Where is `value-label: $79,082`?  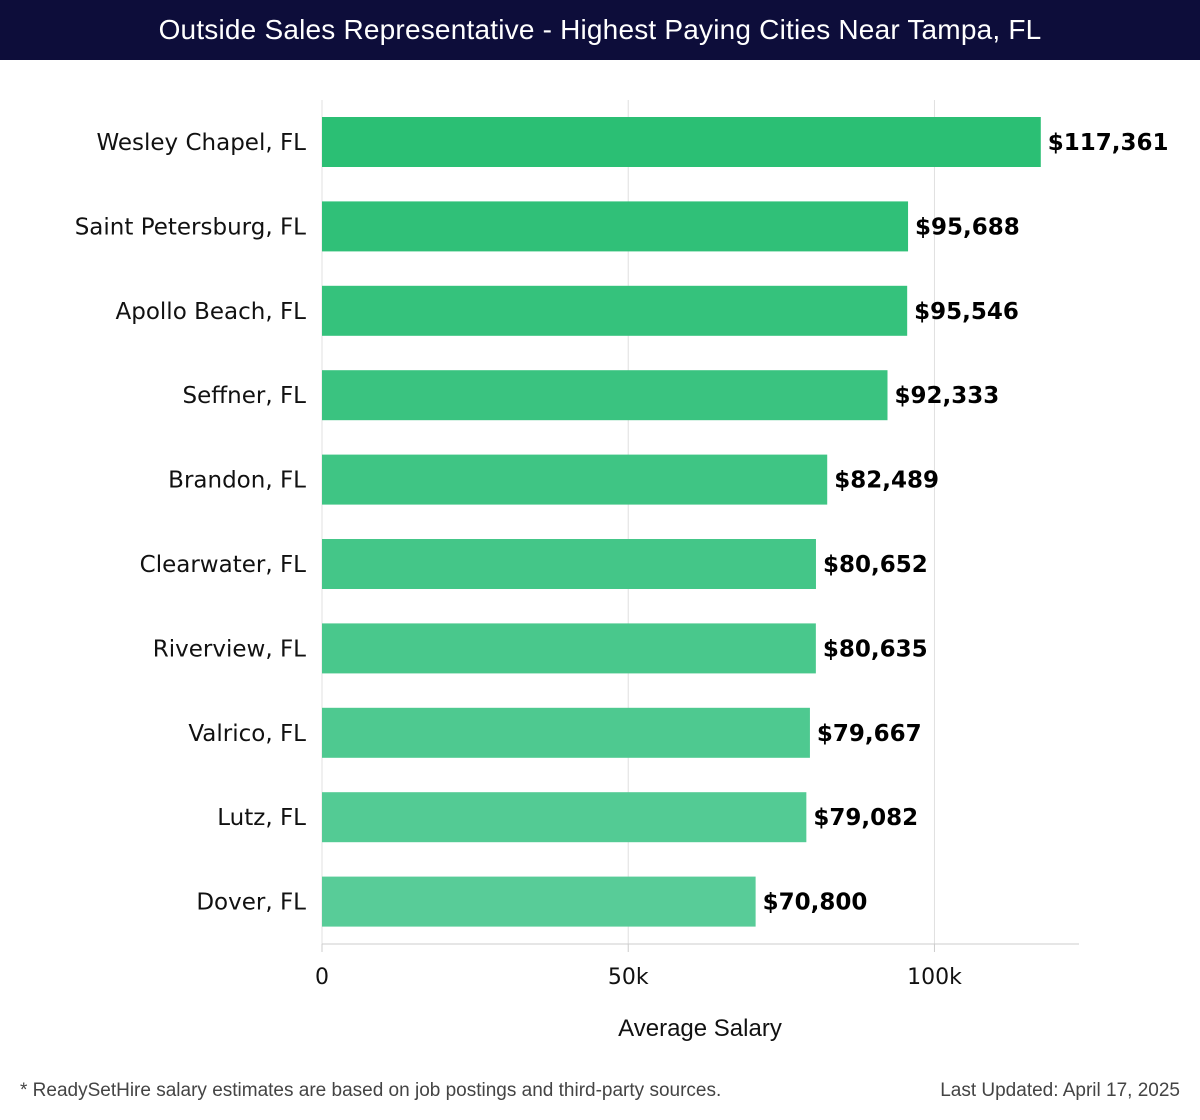 value-label: $79,082 is located at coordinates (865, 818).